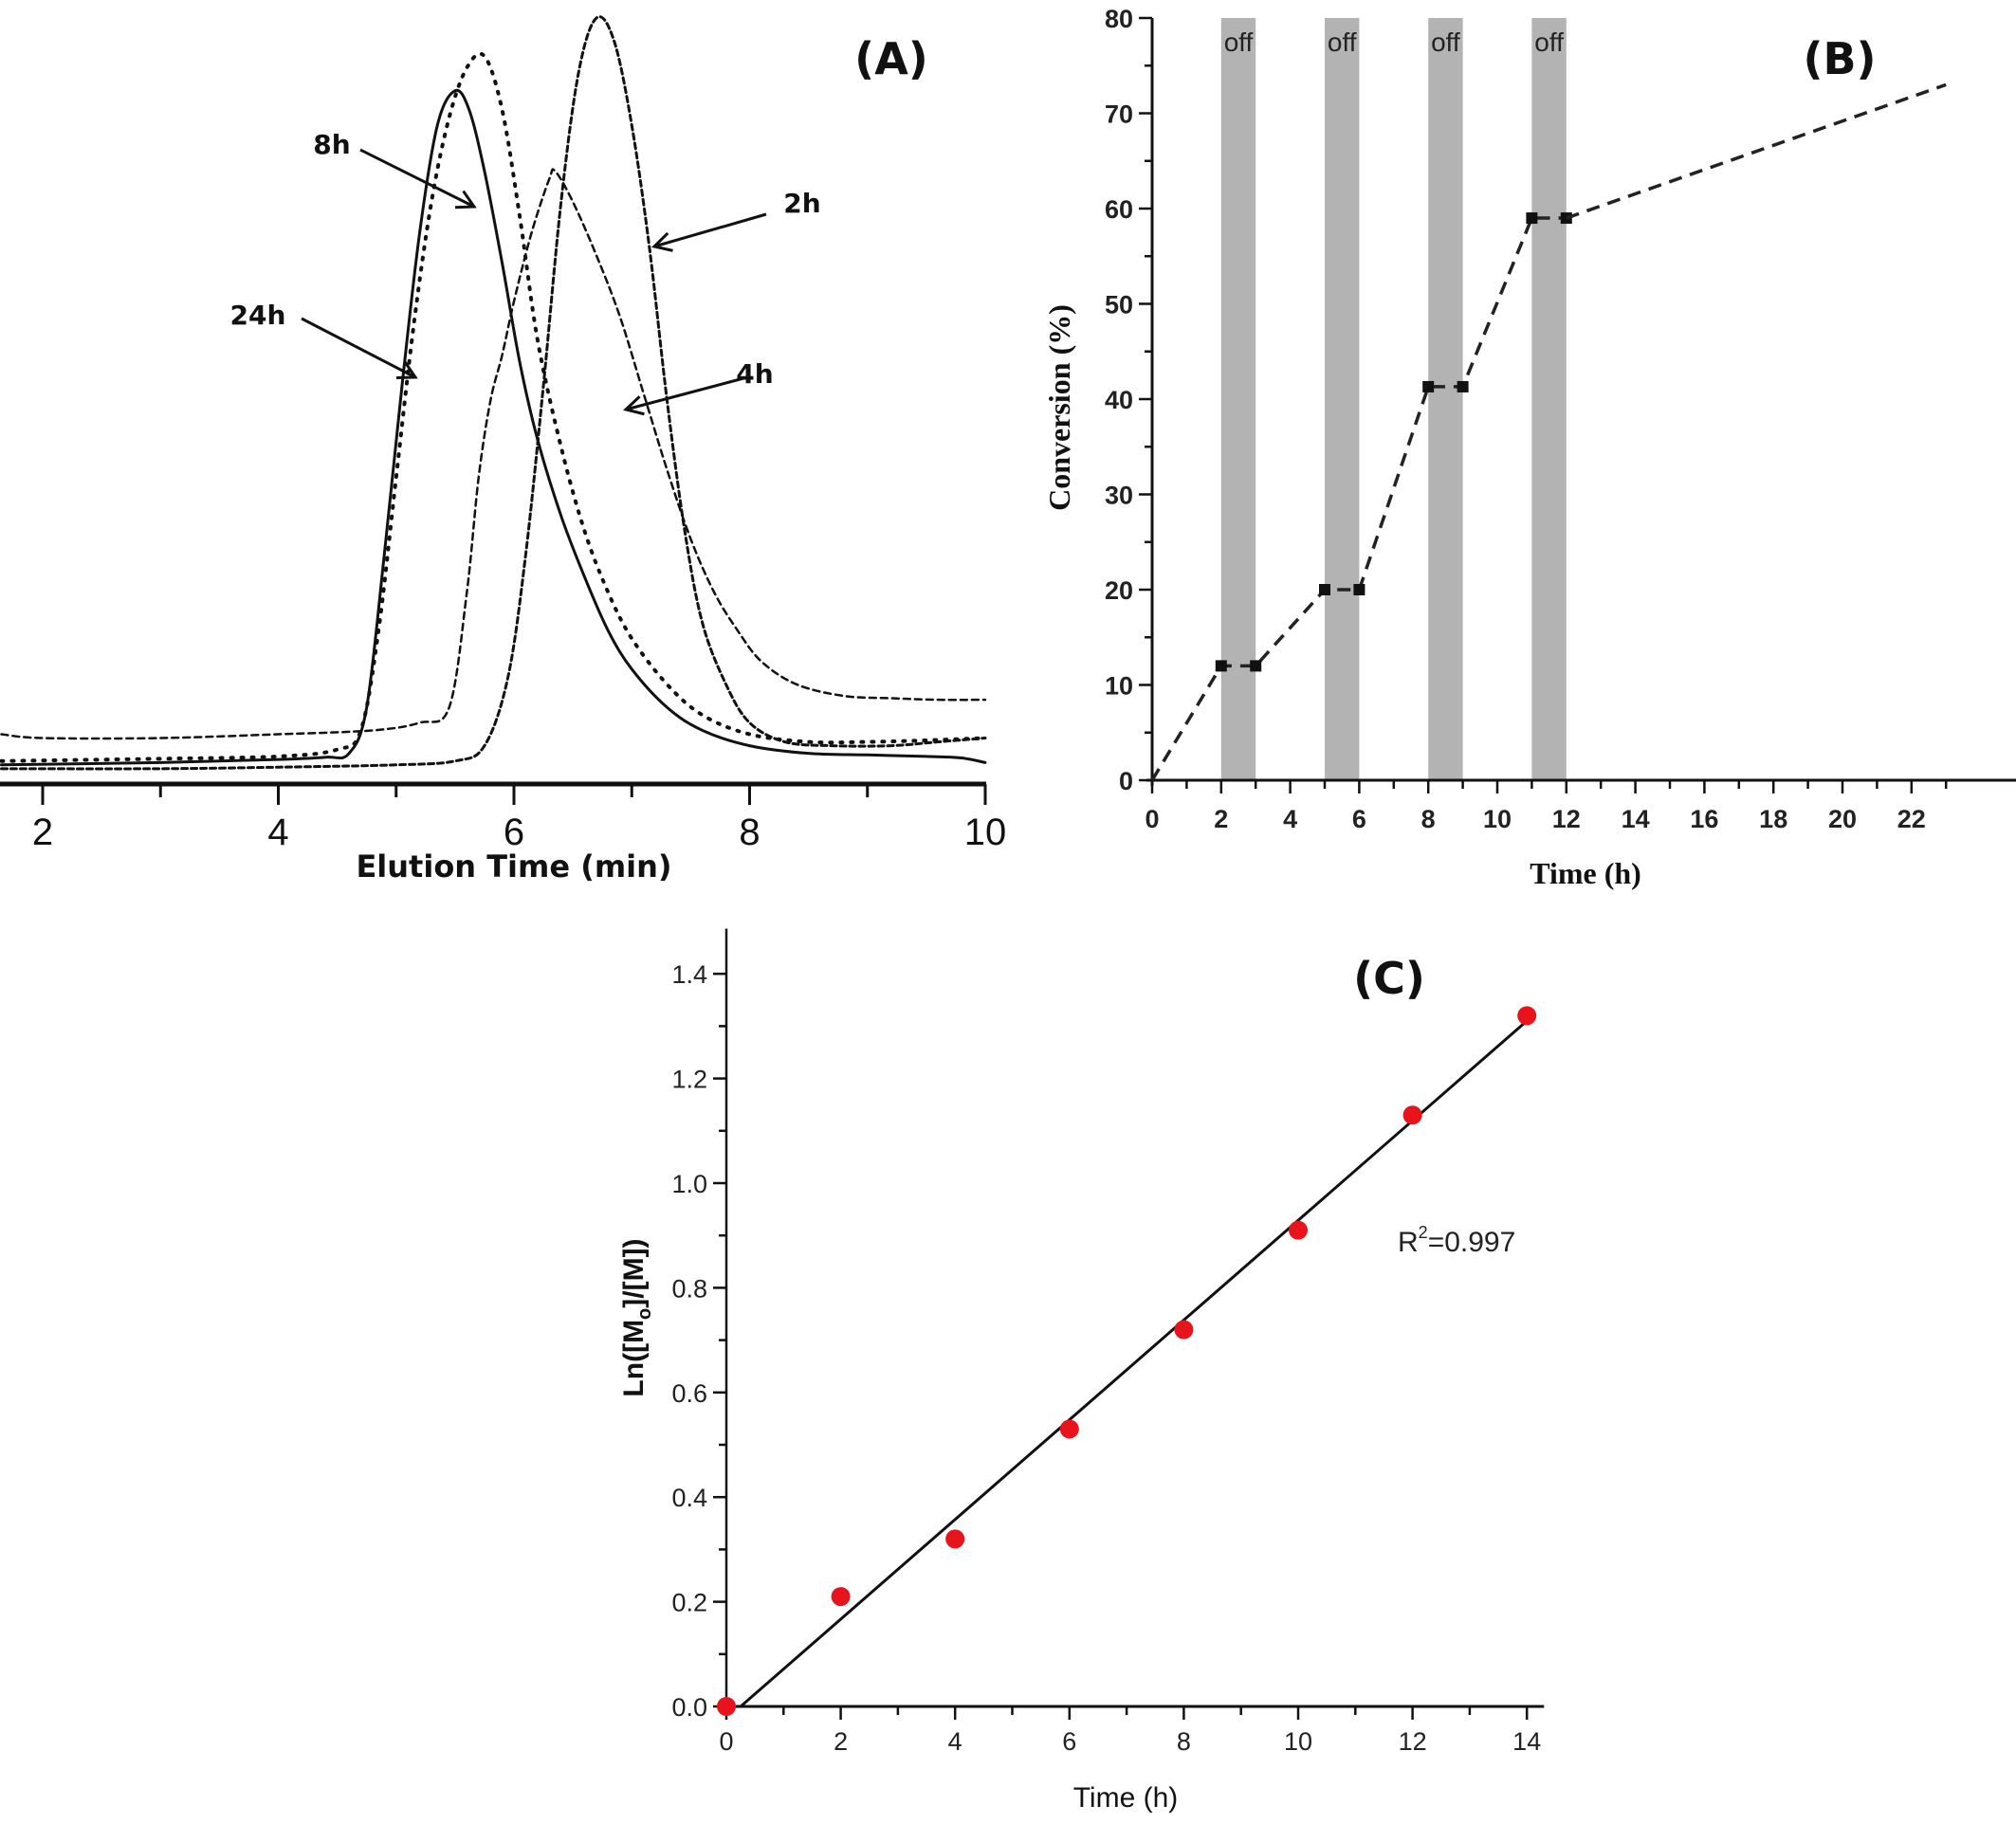  I want to click on panel-b-x-tick-label: 20, so click(1842, 819).